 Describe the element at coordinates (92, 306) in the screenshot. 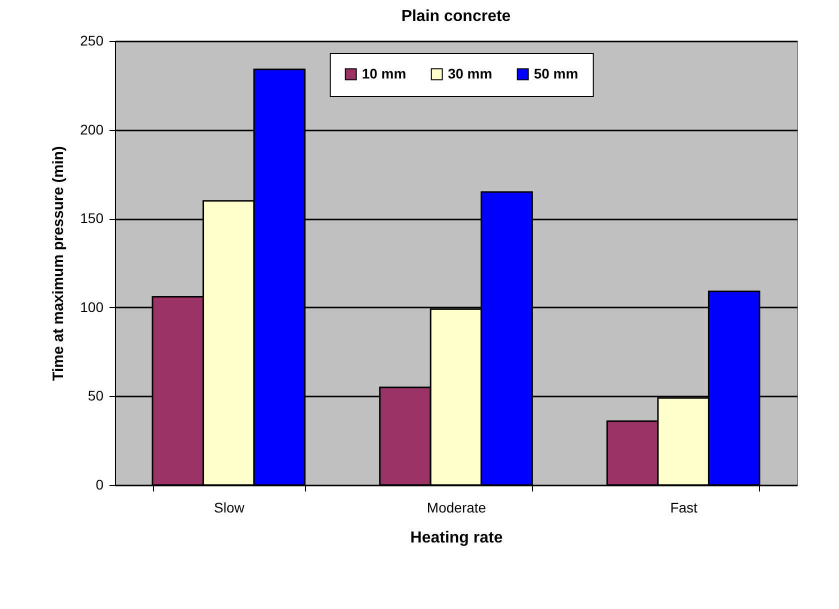

I see `y-tick-label: 100` at that location.